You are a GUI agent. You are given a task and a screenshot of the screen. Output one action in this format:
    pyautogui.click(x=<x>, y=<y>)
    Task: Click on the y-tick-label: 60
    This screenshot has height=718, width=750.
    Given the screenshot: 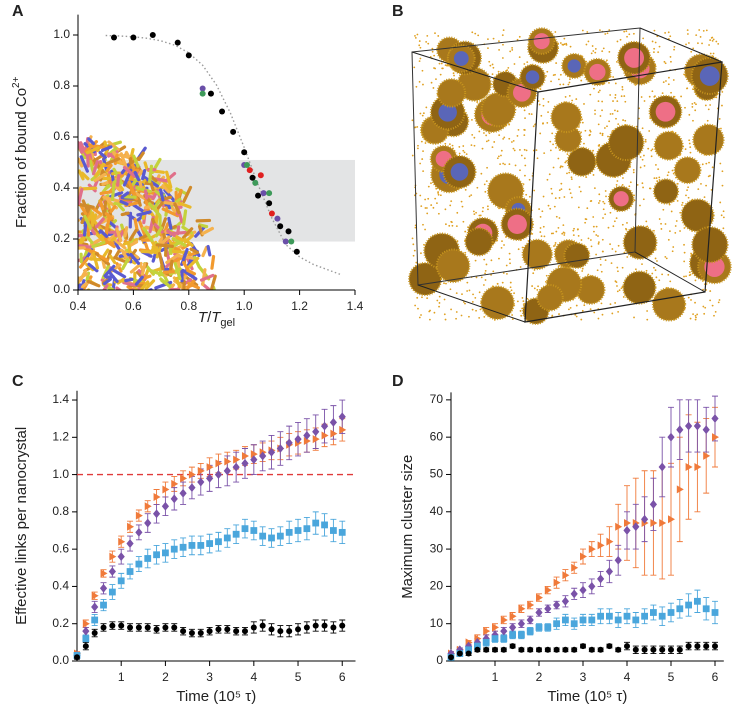 What is the action you would take?
    pyautogui.click(x=437, y=436)
    